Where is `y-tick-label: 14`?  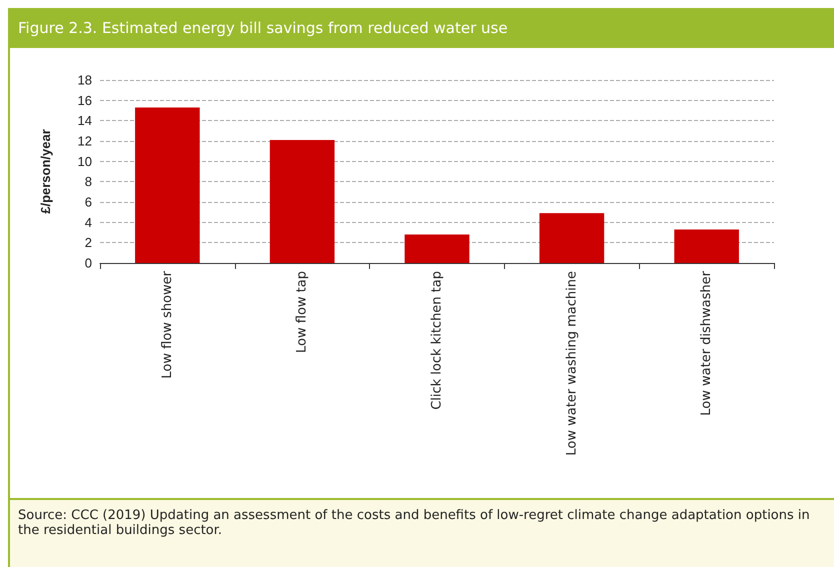 y-tick-label: 14 is located at coordinates (85, 120).